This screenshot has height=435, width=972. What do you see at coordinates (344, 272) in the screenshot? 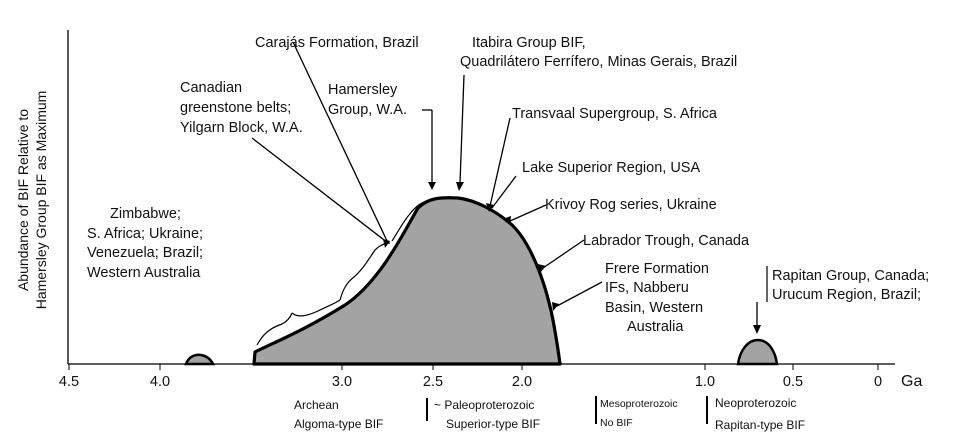
I see `range-braces` at bounding box center [344, 272].